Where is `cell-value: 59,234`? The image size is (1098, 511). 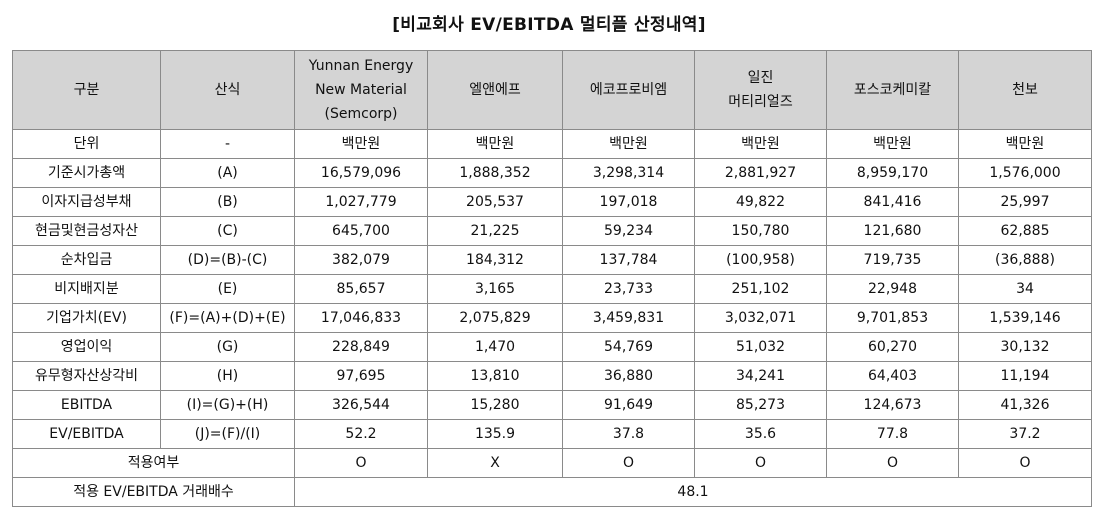
cell-value: 59,234 is located at coordinates (628, 231).